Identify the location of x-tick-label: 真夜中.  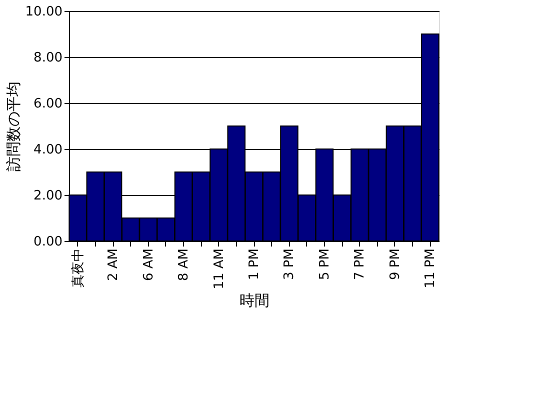
(78, 268).